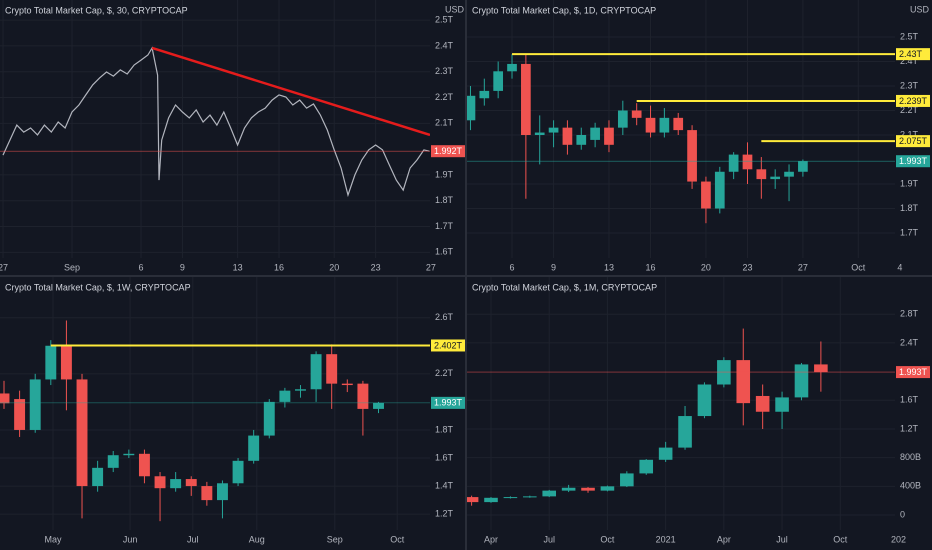 The image size is (932, 550). Describe the element at coordinates (909, 85) in the screenshot. I see `y-tick-label: 2.3T` at that location.